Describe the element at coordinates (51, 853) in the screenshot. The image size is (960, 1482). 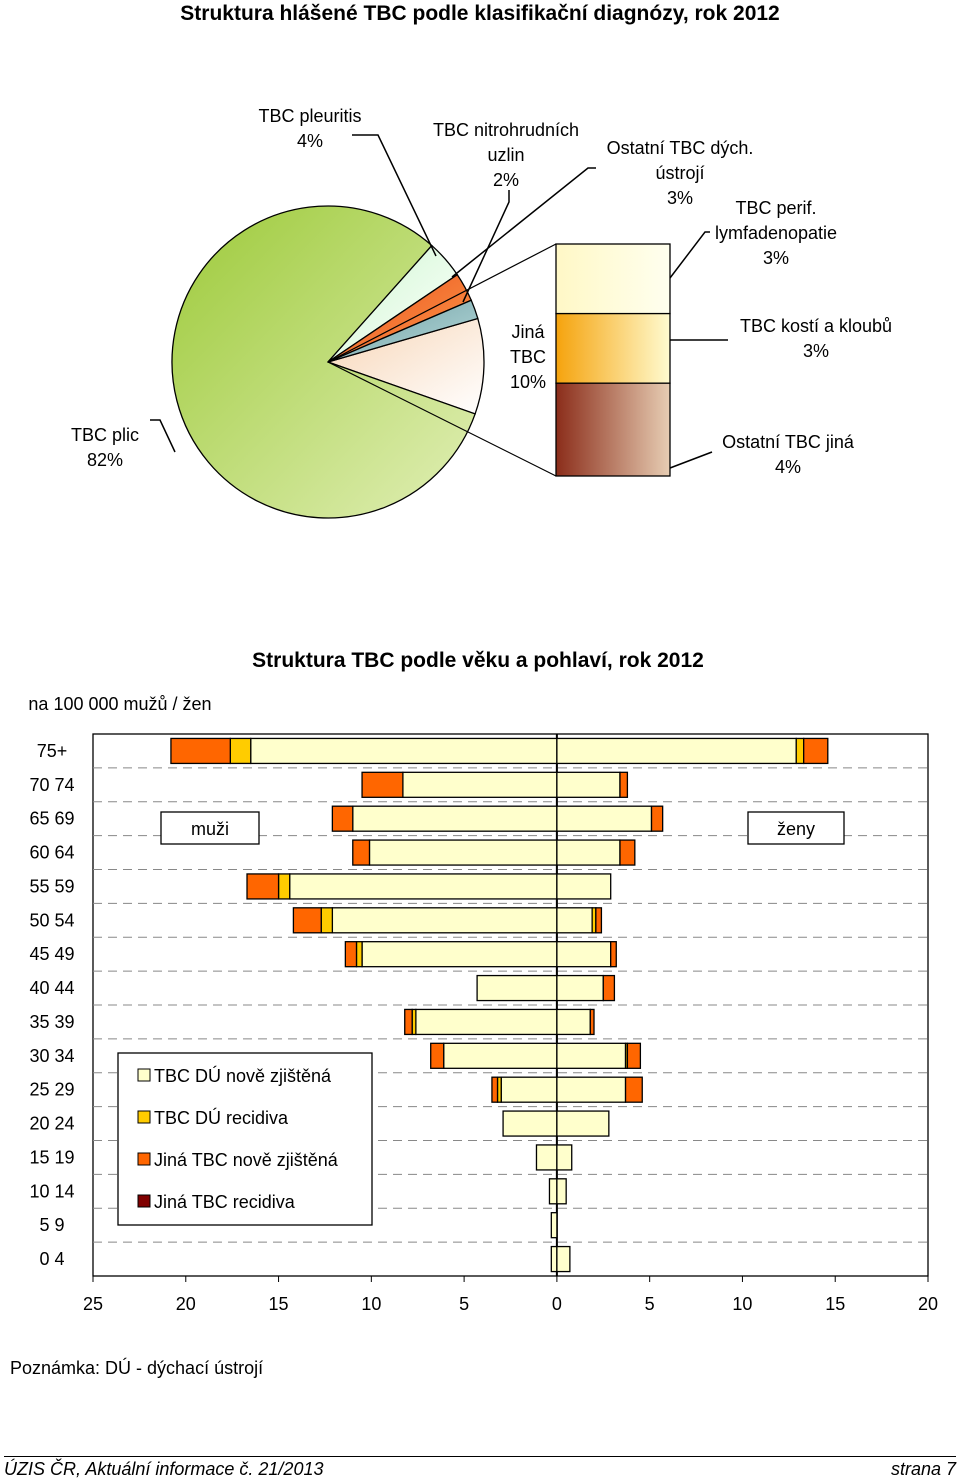
I see `y-tick-label: 60 64` at that location.